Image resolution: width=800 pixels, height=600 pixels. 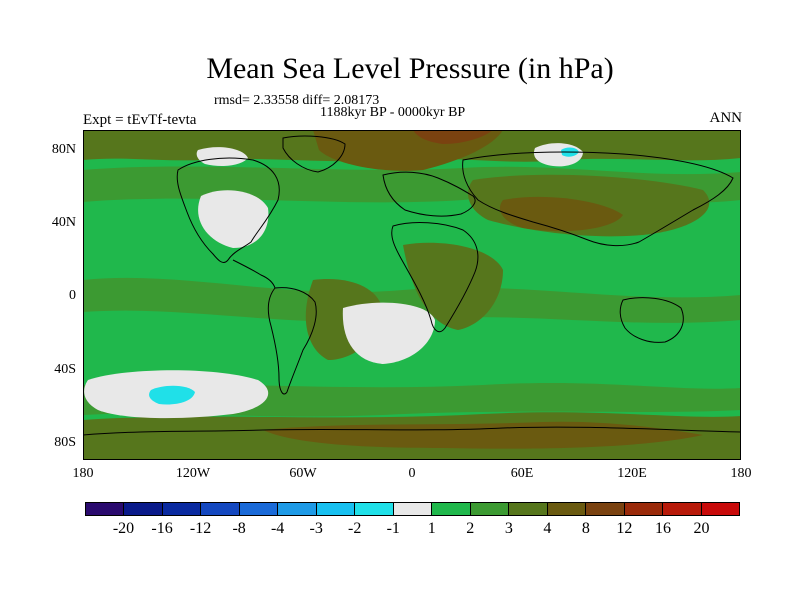 What do you see at coordinates (412, 473) in the screenshot?
I see `lon-label-0: 0` at bounding box center [412, 473].